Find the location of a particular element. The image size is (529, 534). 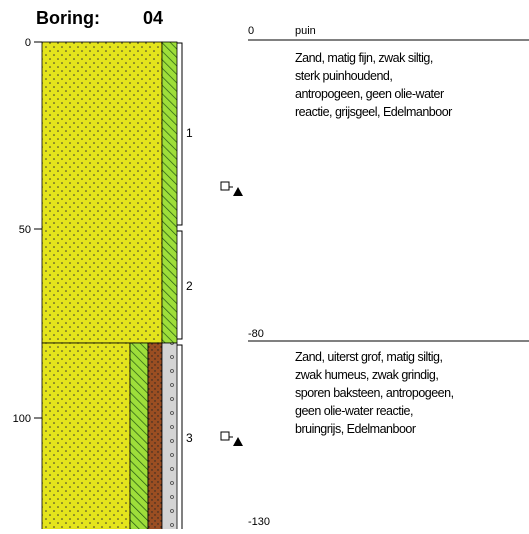

sample-label: 2 is located at coordinates (189, 286).